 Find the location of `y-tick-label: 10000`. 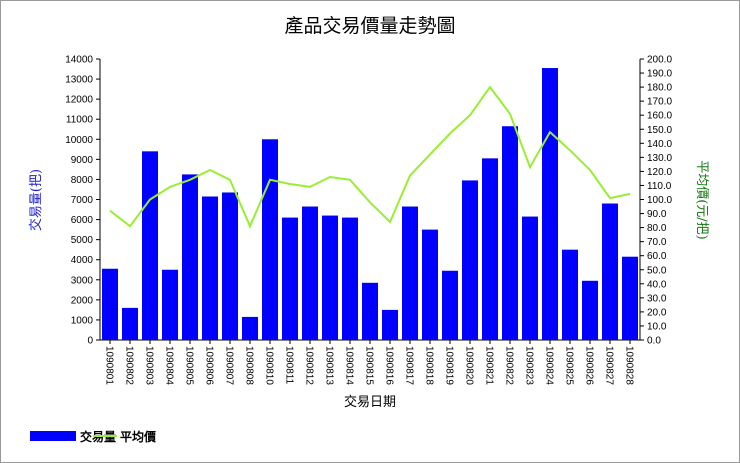

y-tick-label: 10000 is located at coordinates (79, 140).